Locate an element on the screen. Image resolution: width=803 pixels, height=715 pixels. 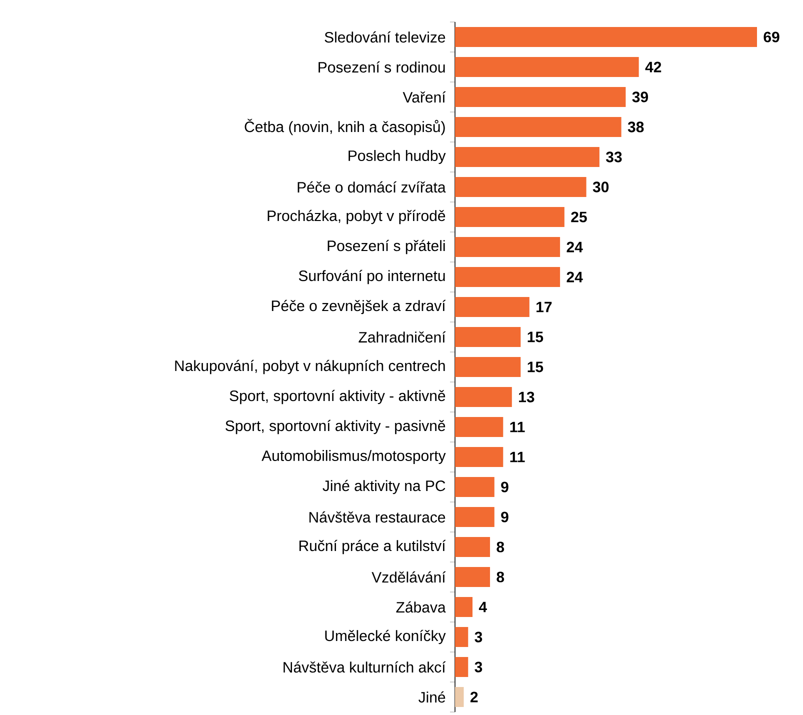
y-tick-label: Jiné aktivity na PC is located at coordinates (384, 487).